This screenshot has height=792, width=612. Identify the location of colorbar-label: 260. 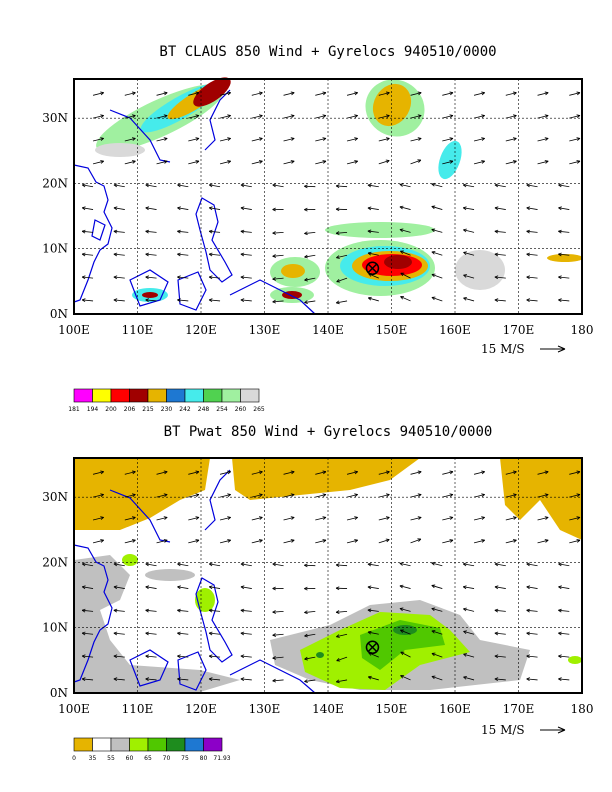
(241, 409).